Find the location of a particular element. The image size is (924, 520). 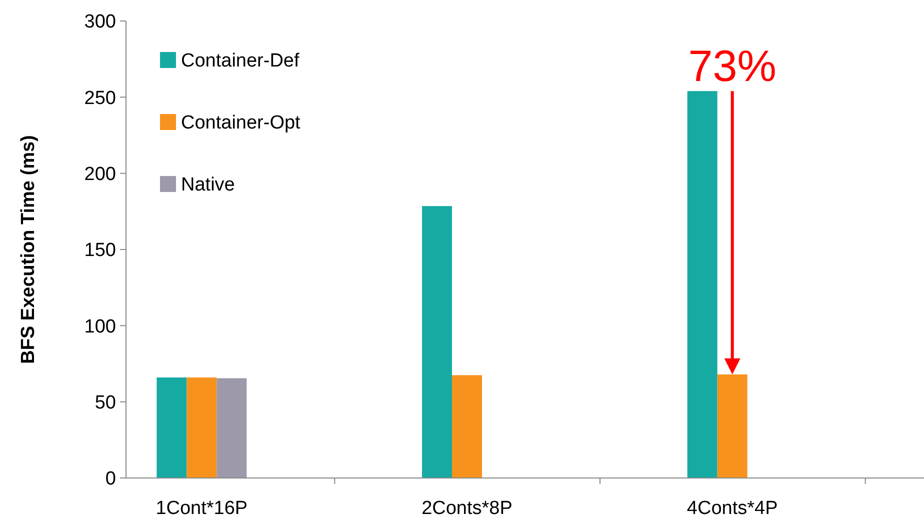

y-tick-label: 50 is located at coordinates (105, 403).